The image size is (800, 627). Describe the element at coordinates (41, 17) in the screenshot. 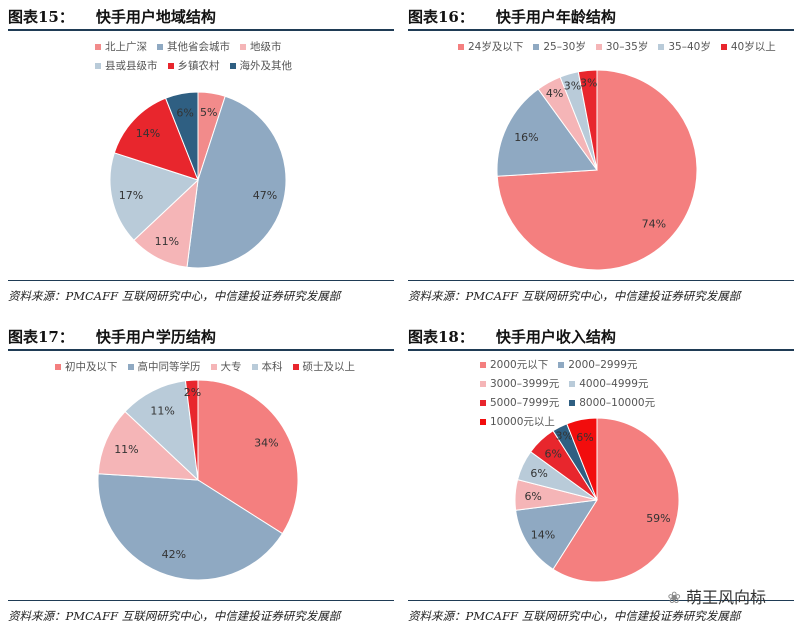

I see `figure-number: 图表15：` at that location.